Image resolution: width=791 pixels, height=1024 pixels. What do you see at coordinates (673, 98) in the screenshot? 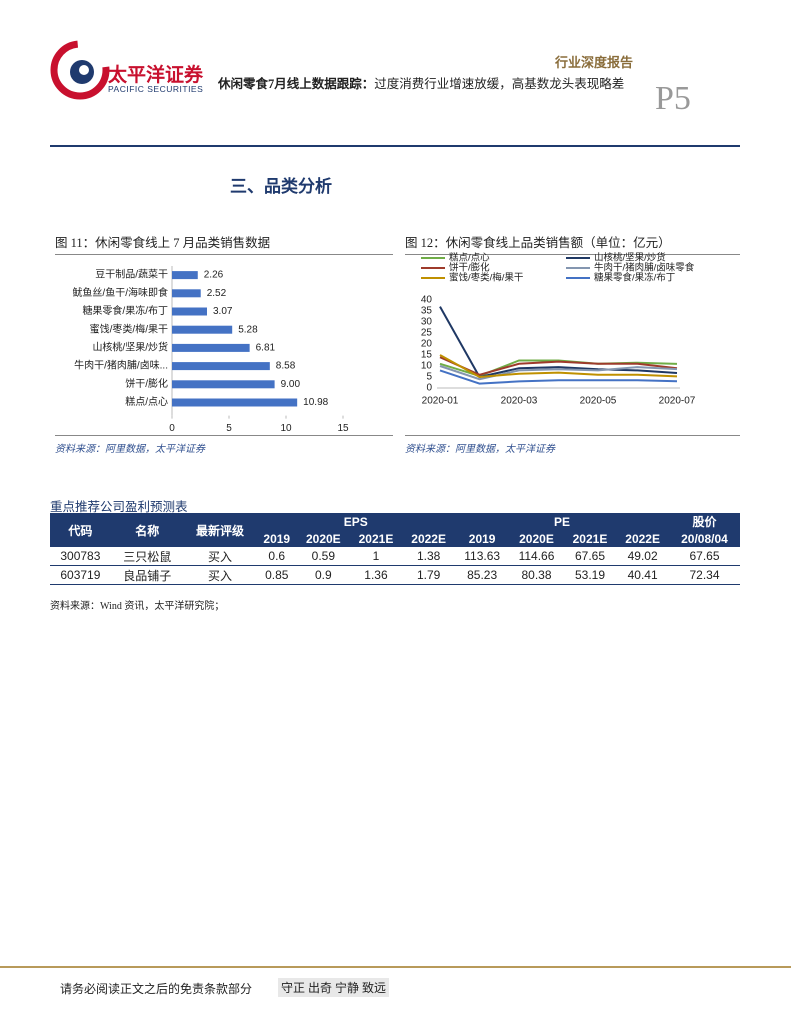
I see `page-number: P5` at bounding box center [673, 98].